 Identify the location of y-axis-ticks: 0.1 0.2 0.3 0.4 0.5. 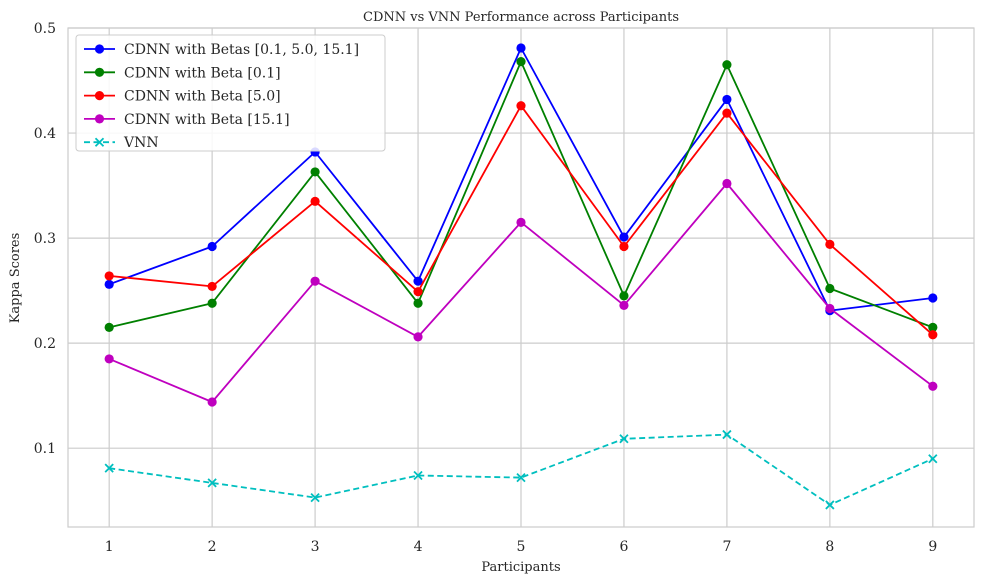
(45, 239).